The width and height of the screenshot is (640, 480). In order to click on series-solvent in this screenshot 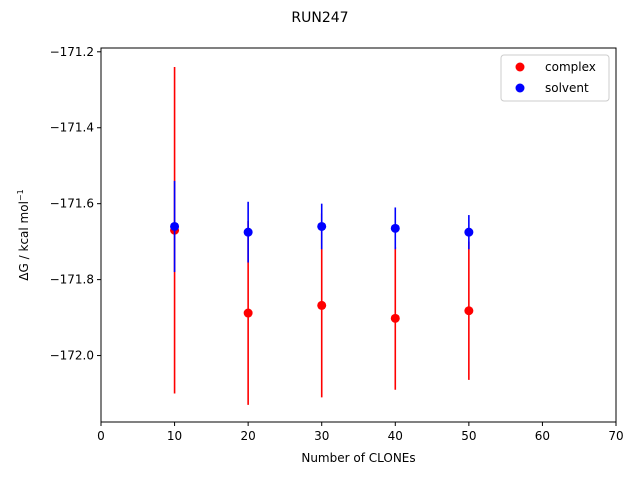, I will do `click(322, 226)`.